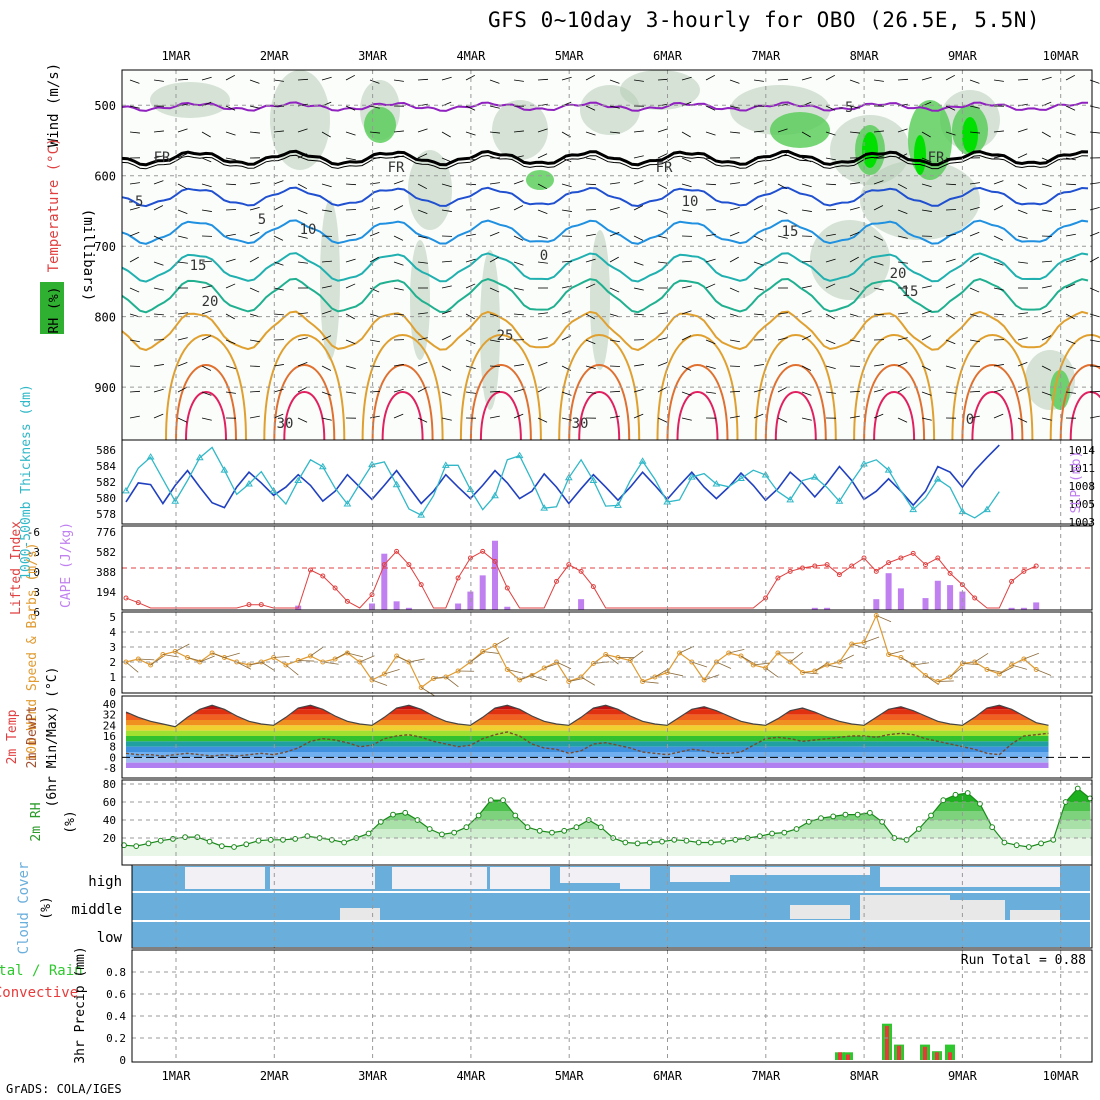 This screenshot has width=1100, height=1100. I want to click on precip-convective-bar, so click(925, 1053).